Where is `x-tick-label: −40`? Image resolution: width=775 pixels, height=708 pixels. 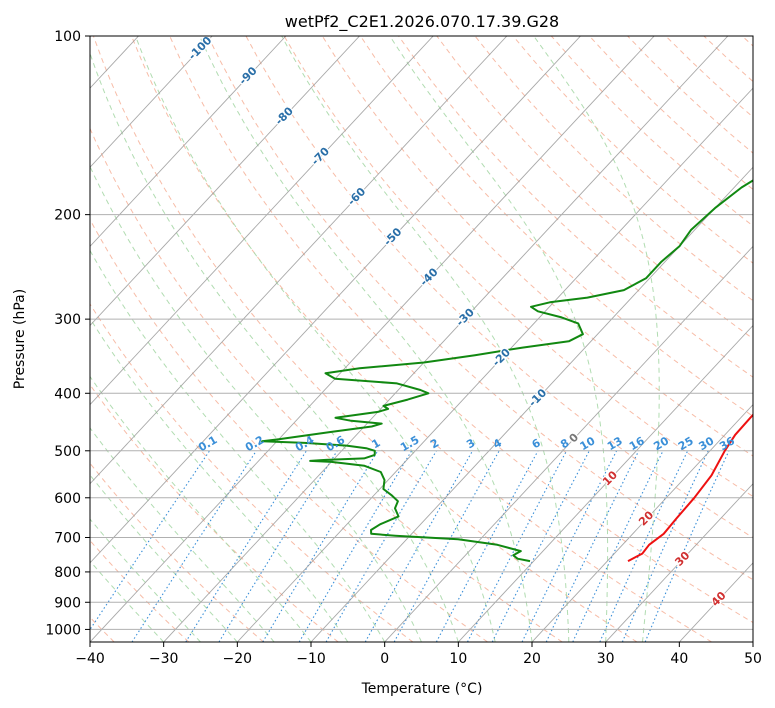
x-tick-label: −40 is located at coordinates (90, 659).